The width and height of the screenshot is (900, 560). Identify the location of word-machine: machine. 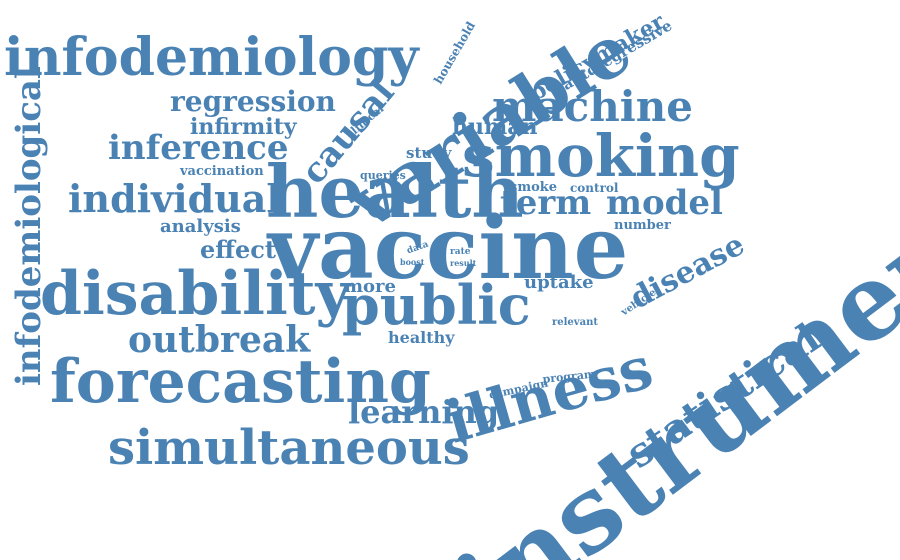
(592, 106).